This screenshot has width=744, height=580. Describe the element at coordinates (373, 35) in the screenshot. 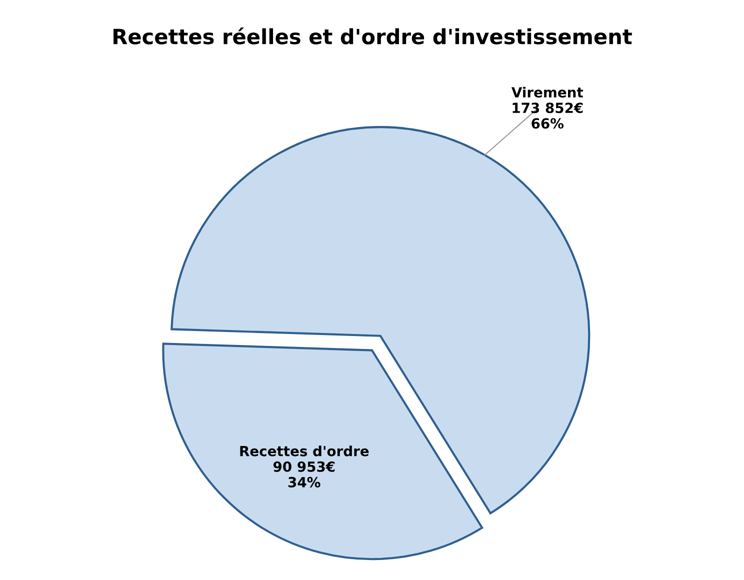

I see `chart-title: Recettes réelles et d'ordre d'investissement` at that location.